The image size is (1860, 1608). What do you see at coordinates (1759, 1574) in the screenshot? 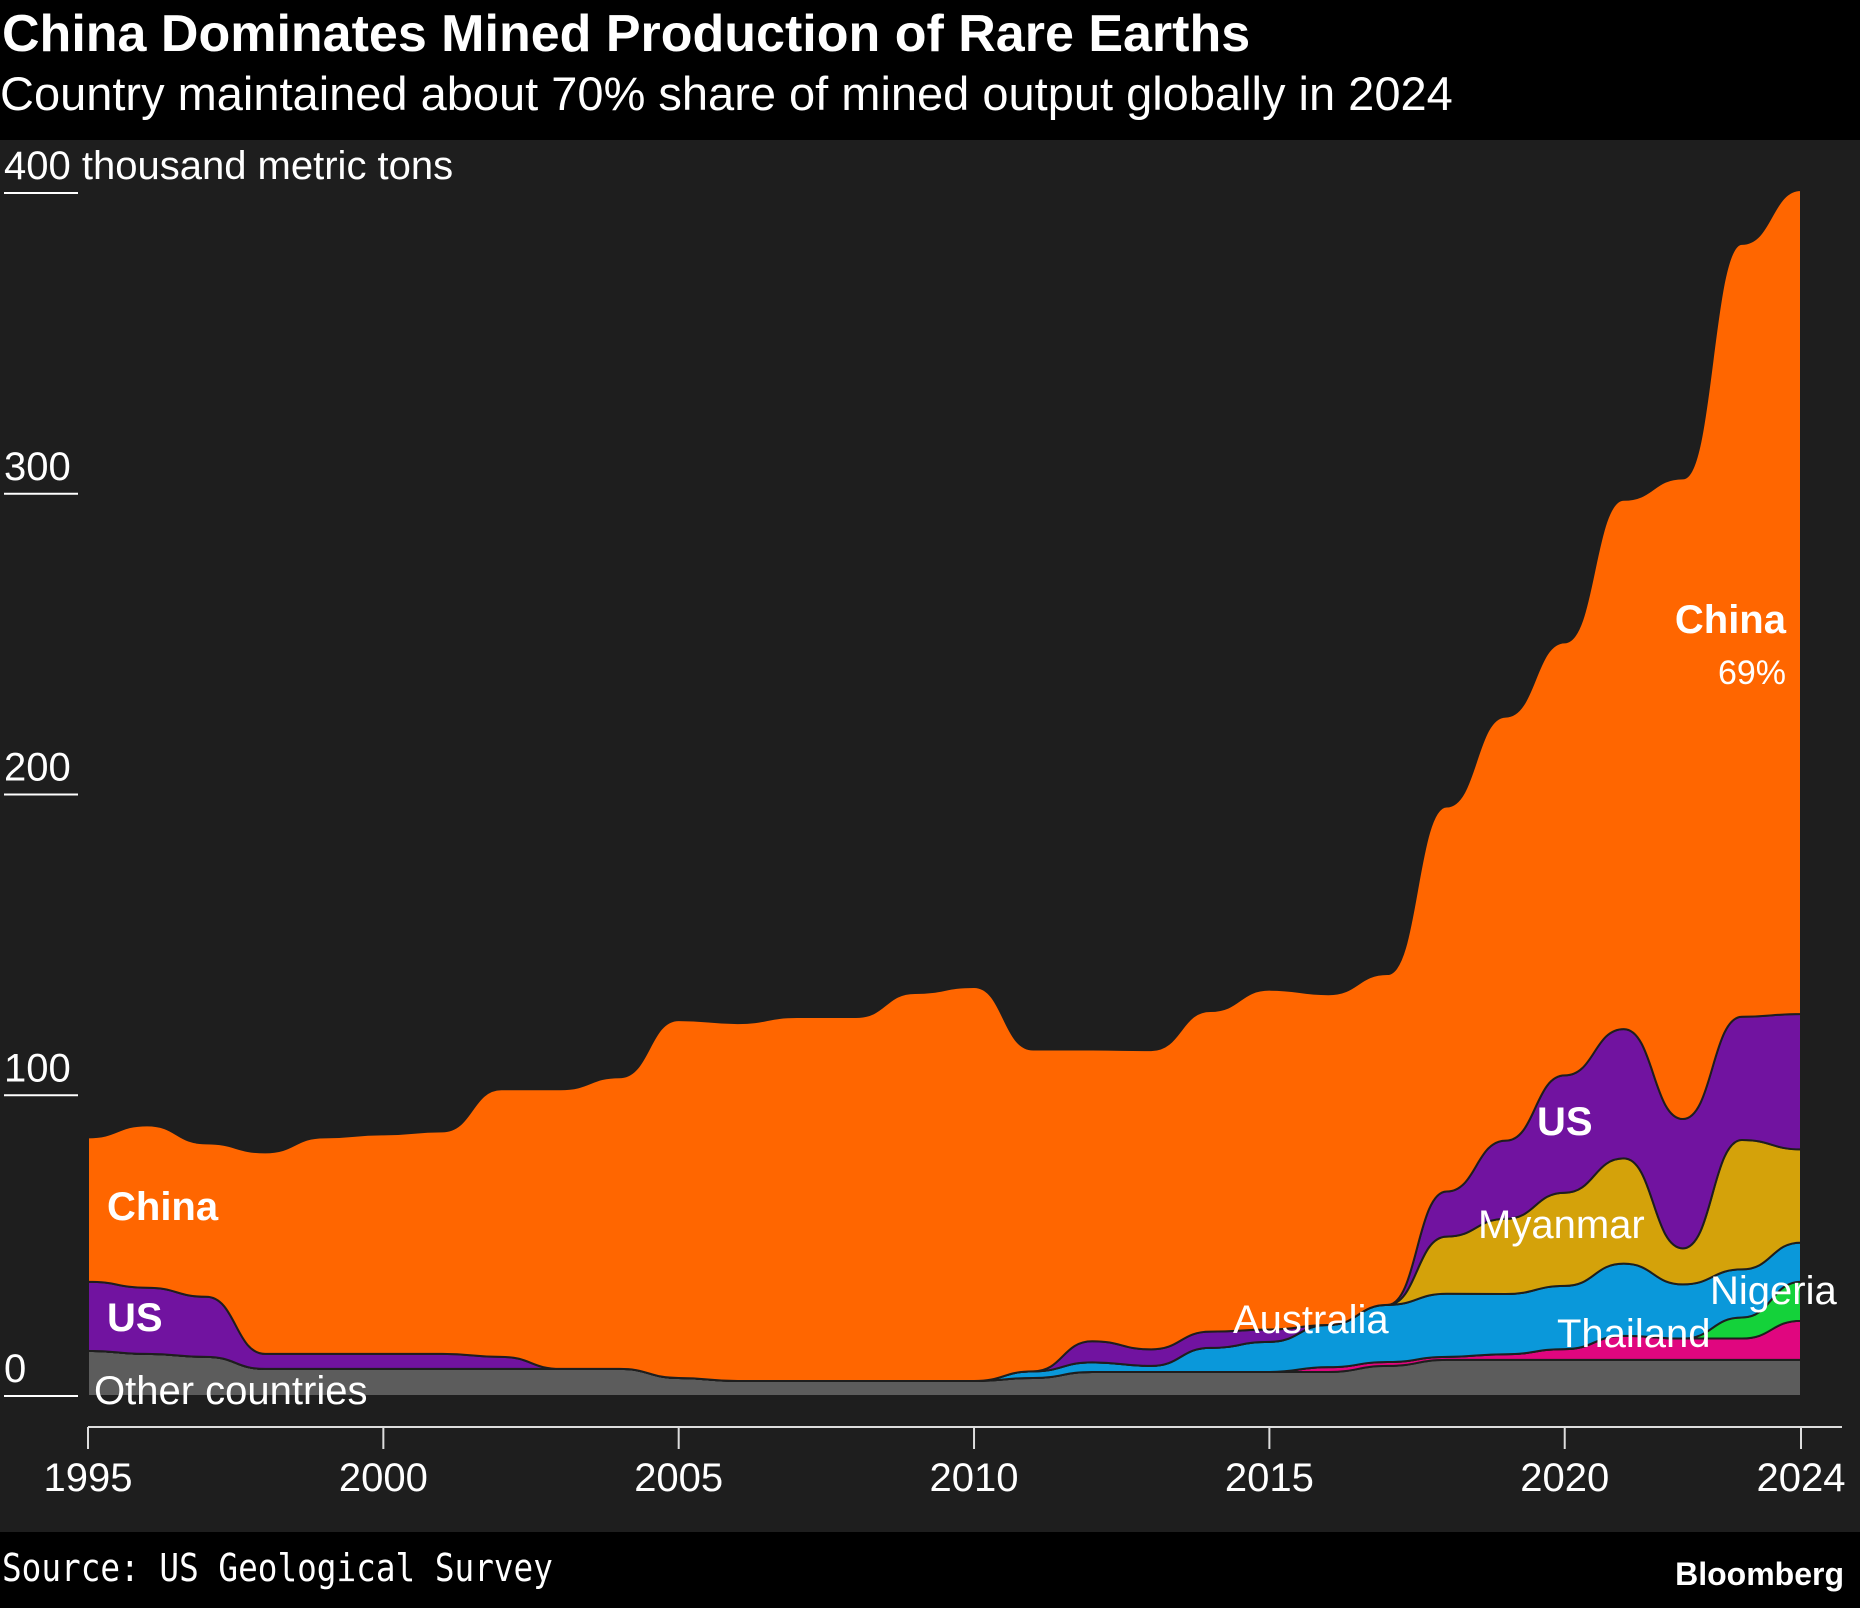
I see `bloomberg-logo: Bloomberg` at bounding box center [1759, 1574].